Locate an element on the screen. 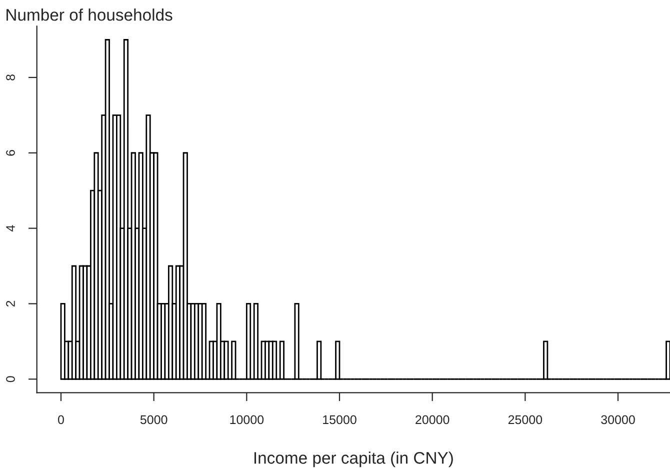 This screenshot has height=476, width=670. chart-title: Number of households is located at coordinates (89, 14).